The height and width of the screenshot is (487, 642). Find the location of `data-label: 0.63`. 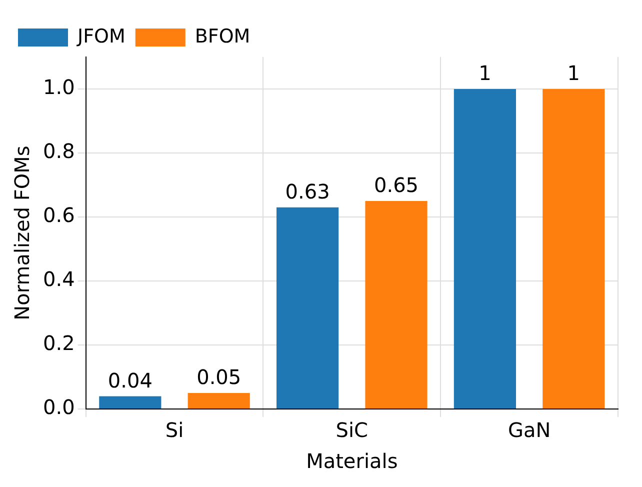

data-label: 0.63 is located at coordinates (307, 192).